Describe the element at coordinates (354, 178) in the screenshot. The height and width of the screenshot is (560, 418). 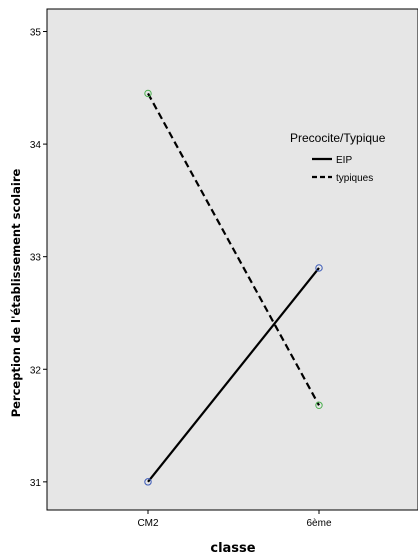
I see `legend-label-typiques: typiques` at that location.